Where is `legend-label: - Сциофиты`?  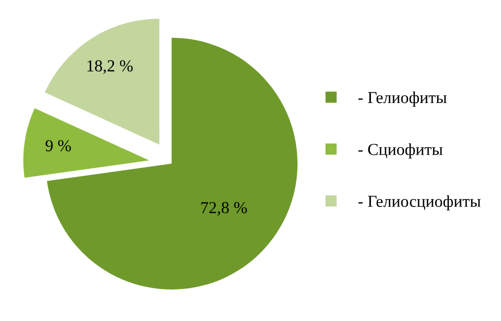
legend-label: - Сциофиты is located at coordinates (400, 150).